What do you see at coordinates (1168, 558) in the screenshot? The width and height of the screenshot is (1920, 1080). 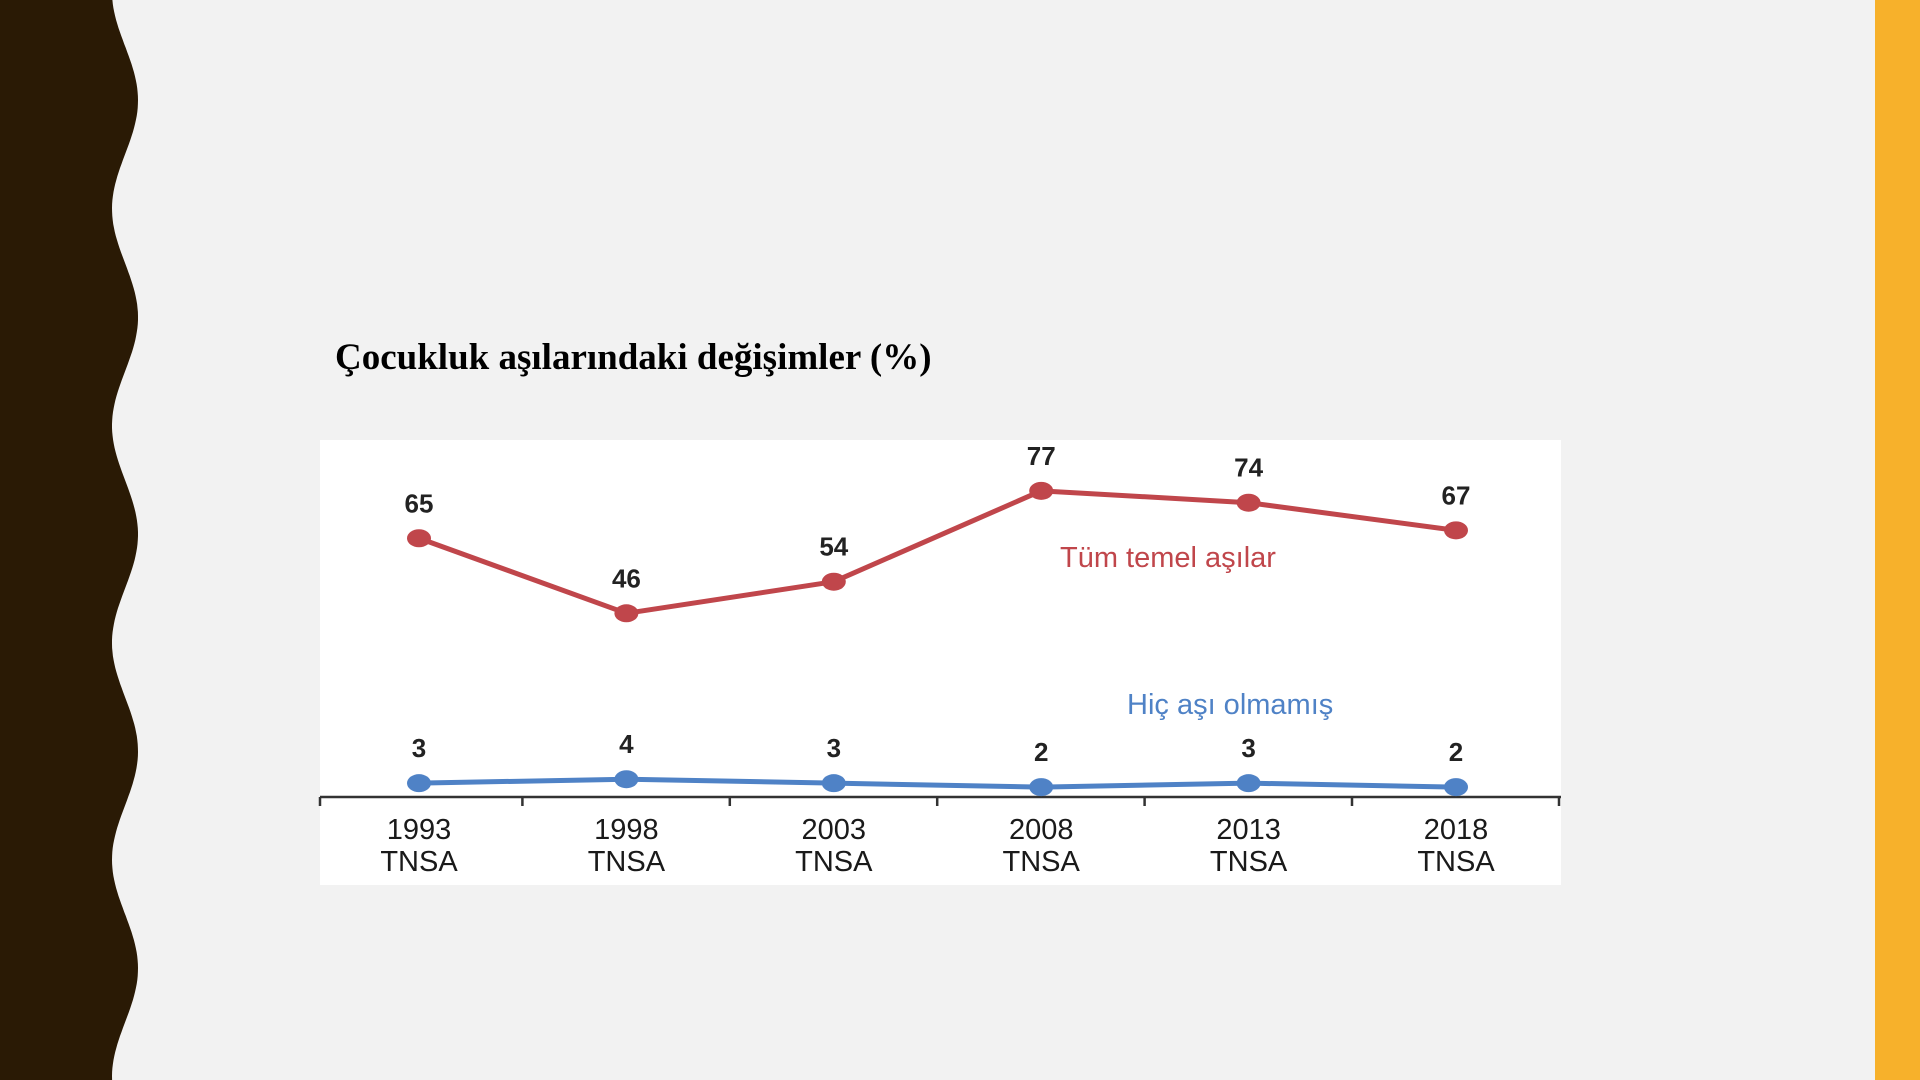 I see `series-label: Tüm temel aşılar` at bounding box center [1168, 558].